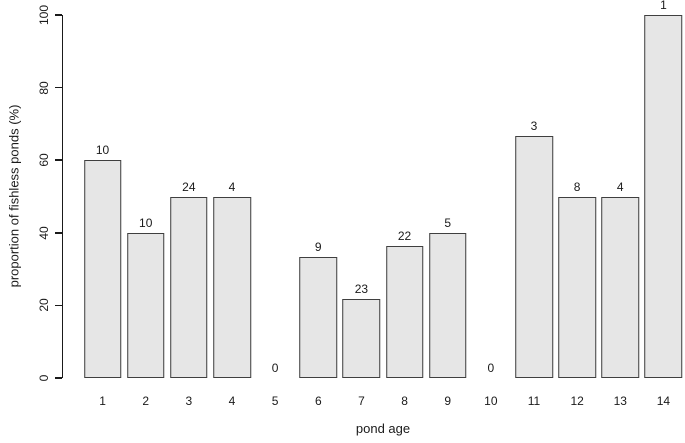  What do you see at coordinates (404, 196) in the screenshot?
I see `bar-slot: 22` at bounding box center [404, 196].